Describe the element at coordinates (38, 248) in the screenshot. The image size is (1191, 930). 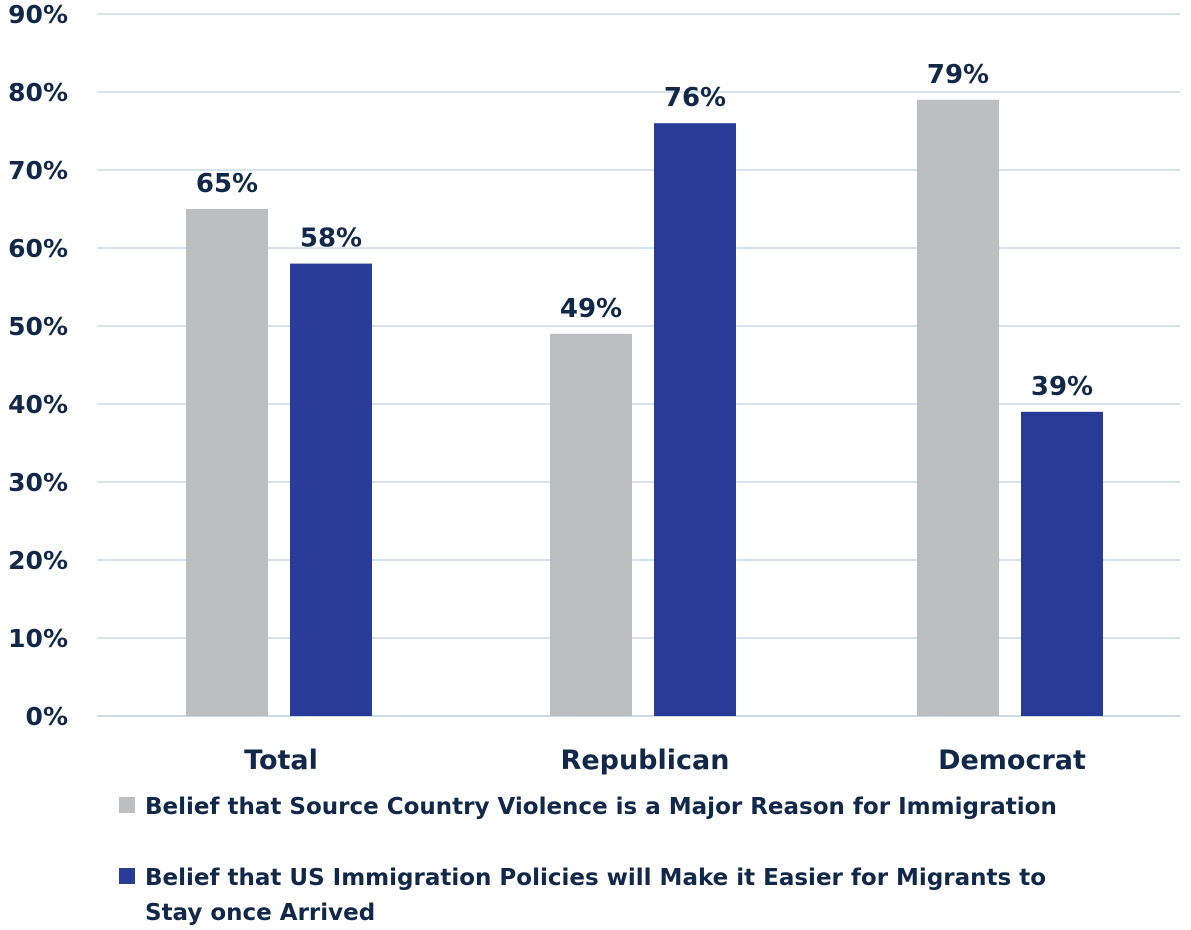
I see `y-tick-label-6: 60%` at that location.